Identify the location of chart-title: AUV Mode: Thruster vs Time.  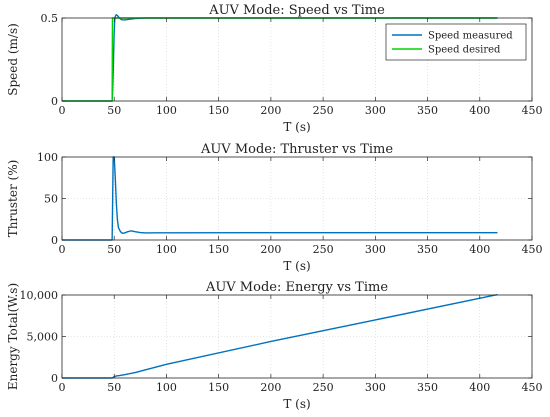
(296, 149).